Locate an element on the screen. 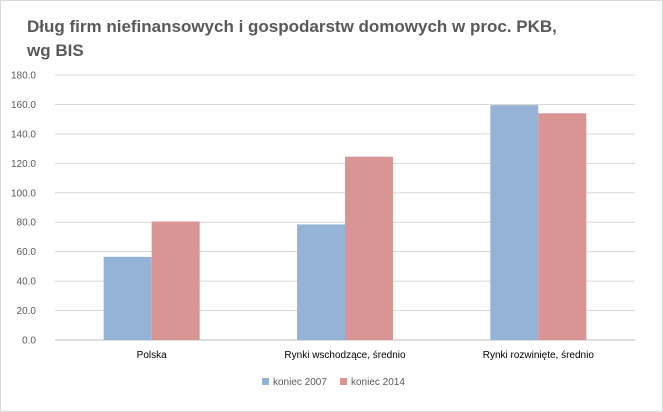 Image resolution: width=663 pixels, height=412 pixels. y-tick-label: 60.0 is located at coordinates (27, 252).